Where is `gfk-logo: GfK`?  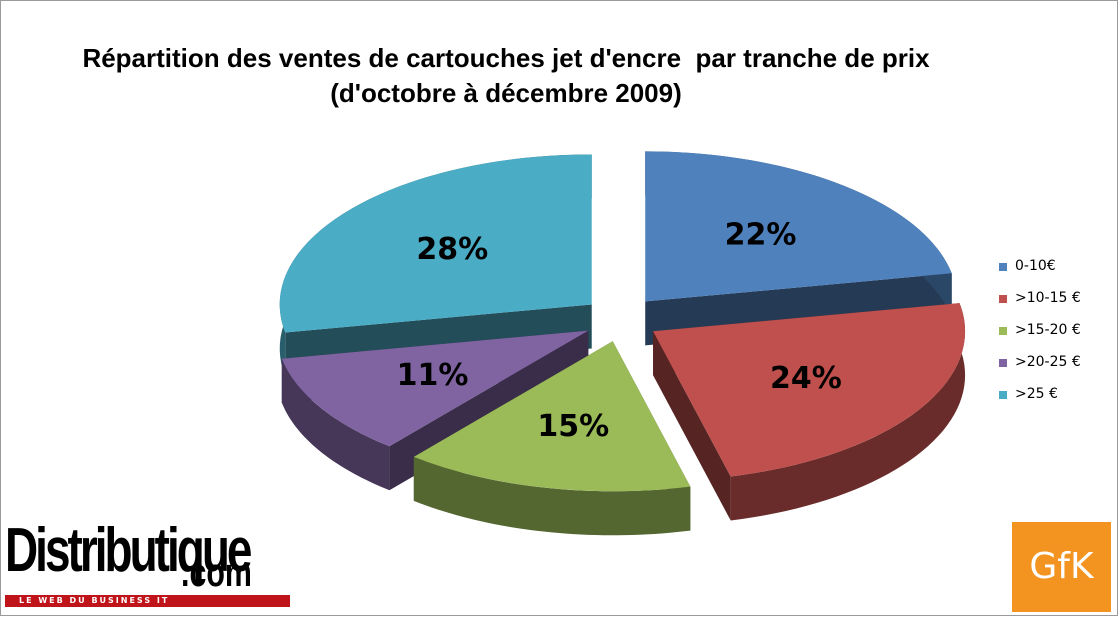 gfk-logo: GfK is located at coordinates (1061, 567).